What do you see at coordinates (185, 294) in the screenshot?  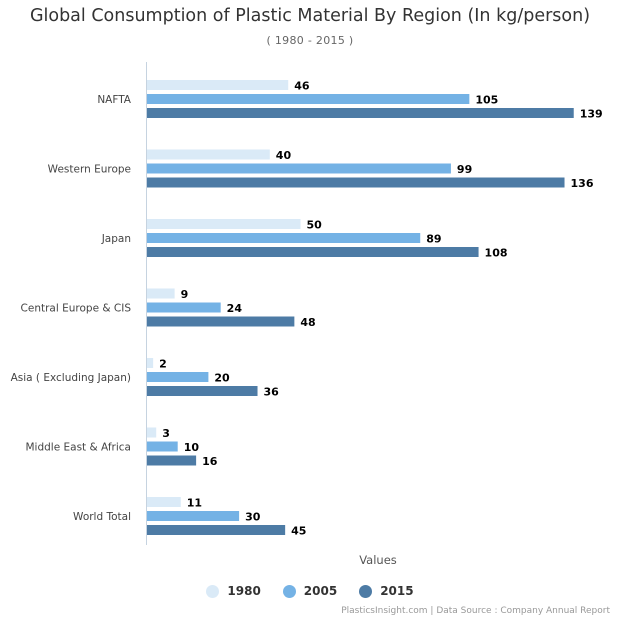 I see `data-label: 9` at bounding box center [185, 294].